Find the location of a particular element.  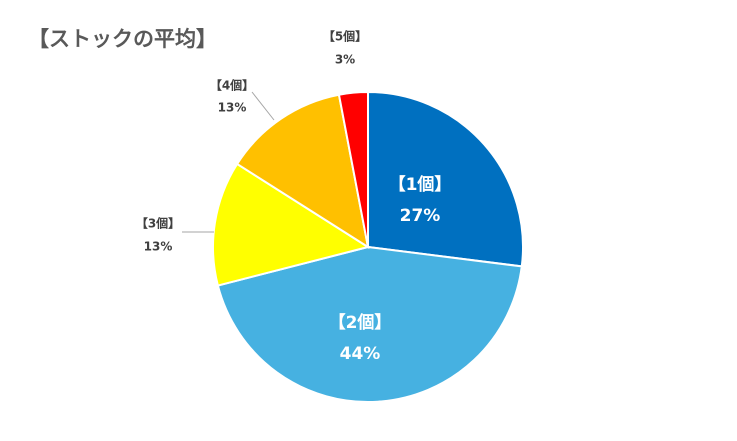

slice-value-label: 44% is located at coordinates (360, 354).